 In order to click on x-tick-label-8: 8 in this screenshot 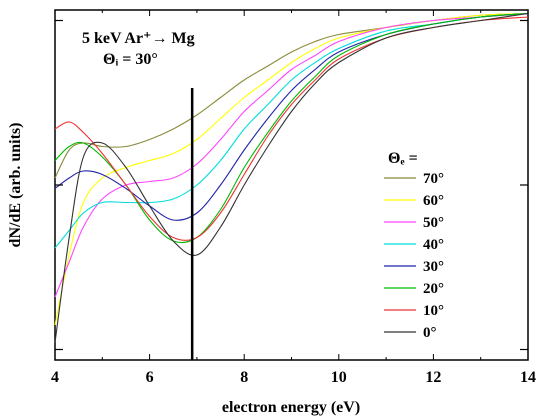, I will do `click(244, 377)`.